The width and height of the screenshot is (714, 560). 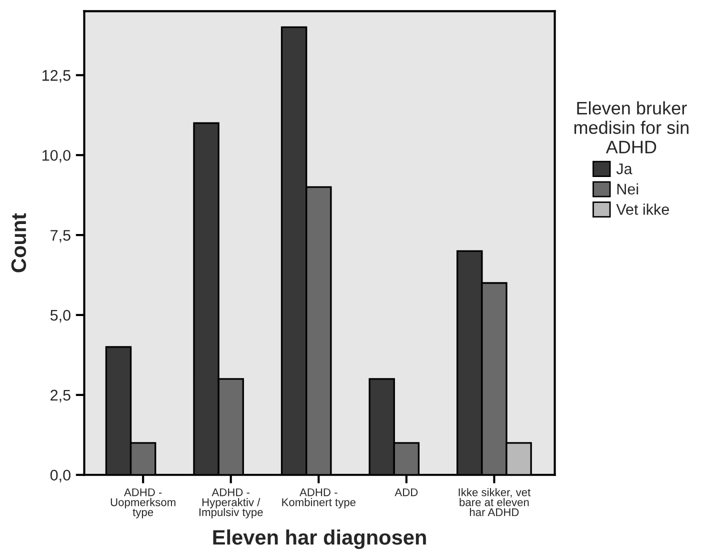 What do you see at coordinates (642, 209) in the screenshot?
I see `legend-label: Vet ikke` at bounding box center [642, 209].